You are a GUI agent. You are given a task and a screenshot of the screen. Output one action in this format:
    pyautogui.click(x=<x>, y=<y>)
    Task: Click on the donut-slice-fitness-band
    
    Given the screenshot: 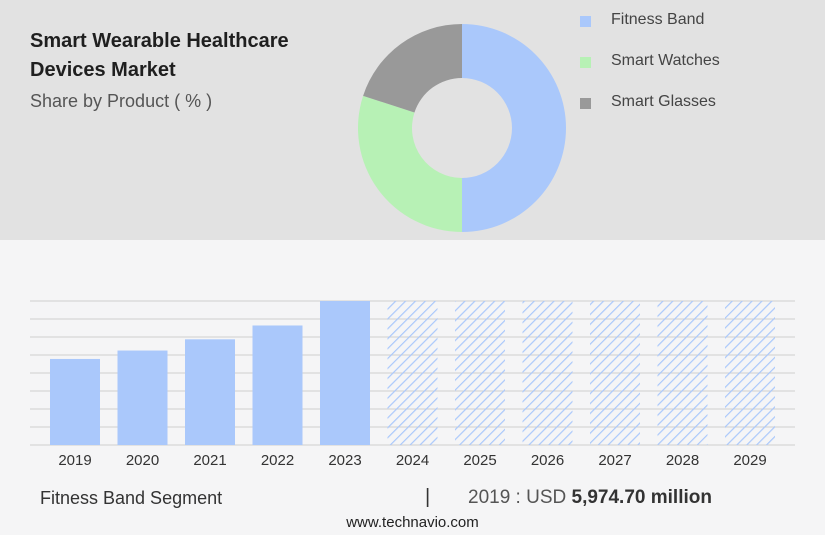 What is the action you would take?
    pyautogui.click(x=514, y=128)
    